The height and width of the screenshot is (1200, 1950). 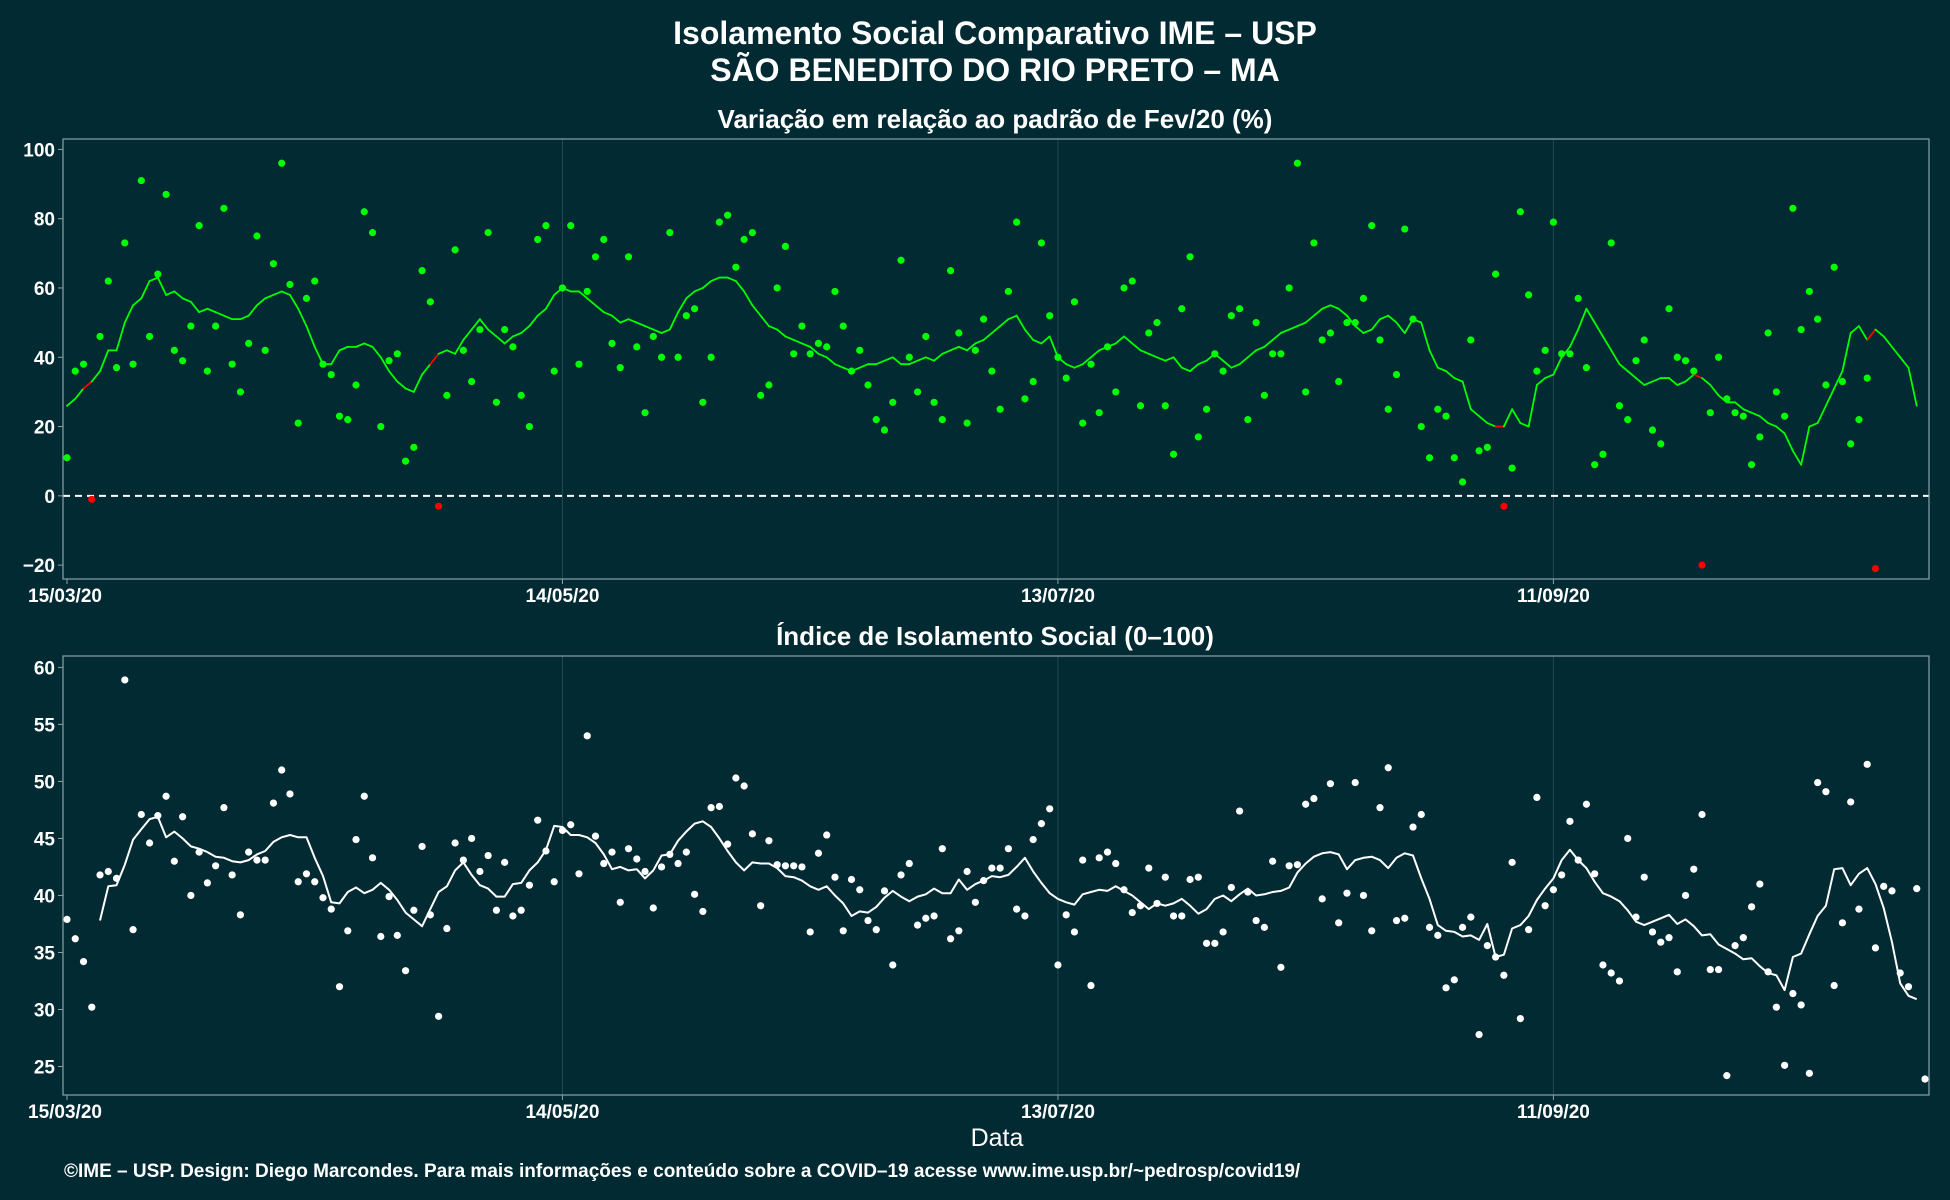 What do you see at coordinates (439, 506) in the screenshot?
I see `negative-point` at bounding box center [439, 506].